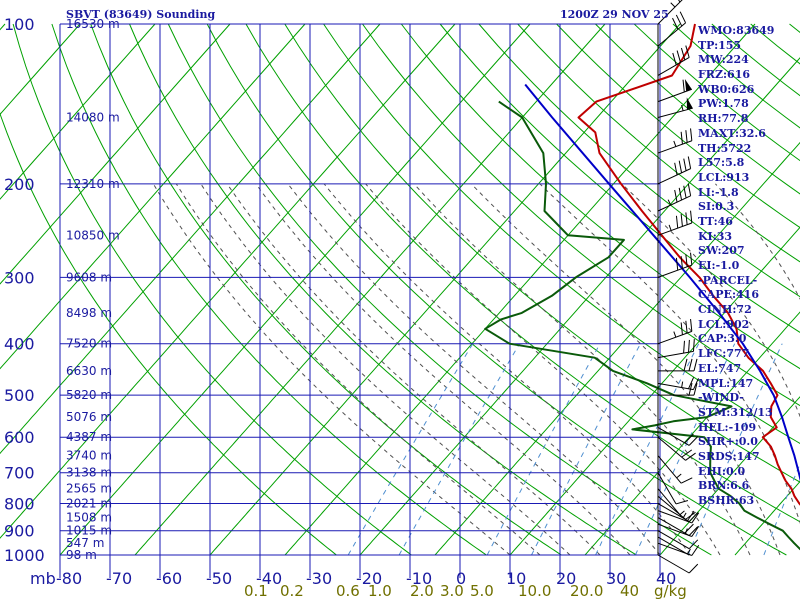 This screenshot has height=600, width=800. What do you see at coordinates (89, 417) in the screenshot?
I see `height-label: 5076 m` at bounding box center [89, 417].